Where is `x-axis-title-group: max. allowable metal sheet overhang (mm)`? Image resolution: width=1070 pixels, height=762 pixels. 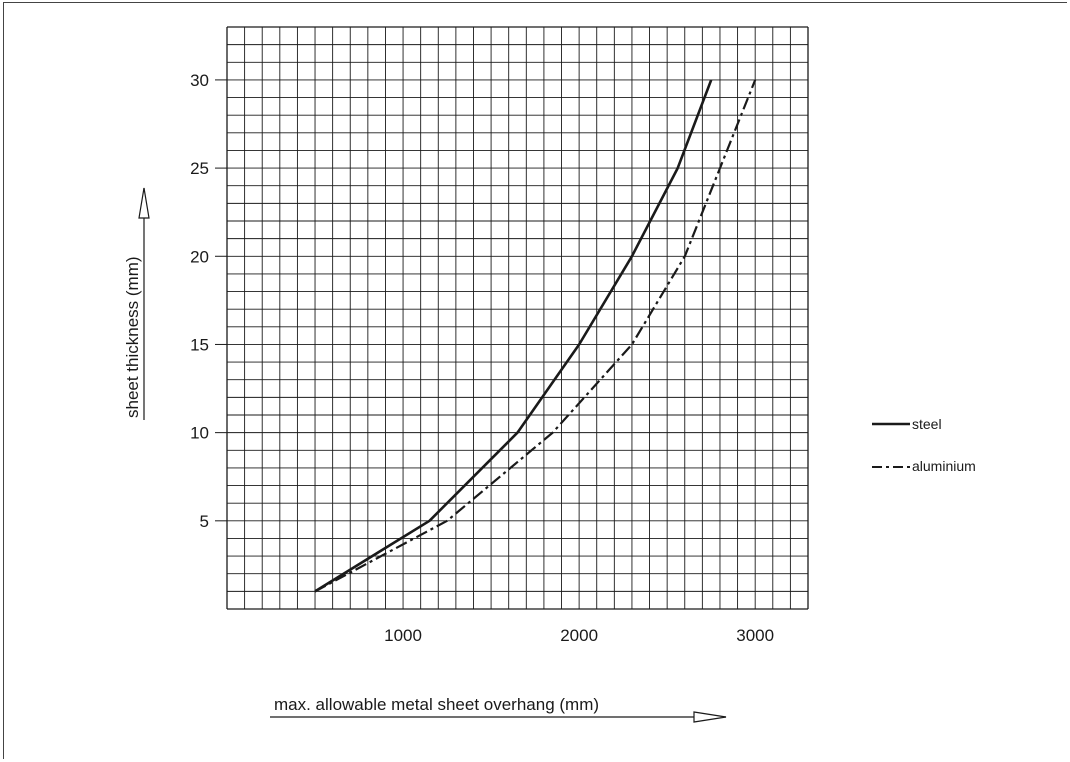 x-axis-title-group: max. allowable metal sheet overhang (mm) is located at coordinates (498, 709).